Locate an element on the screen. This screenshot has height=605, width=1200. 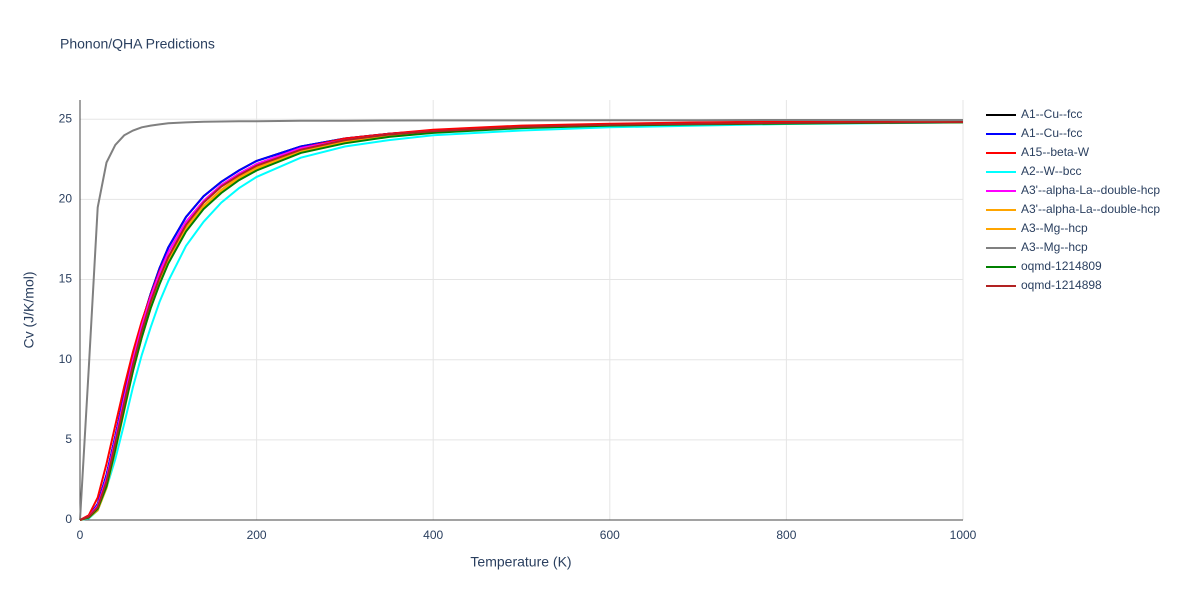
legend-label: oqmd-1214898 is located at coordinates (1061, 285).